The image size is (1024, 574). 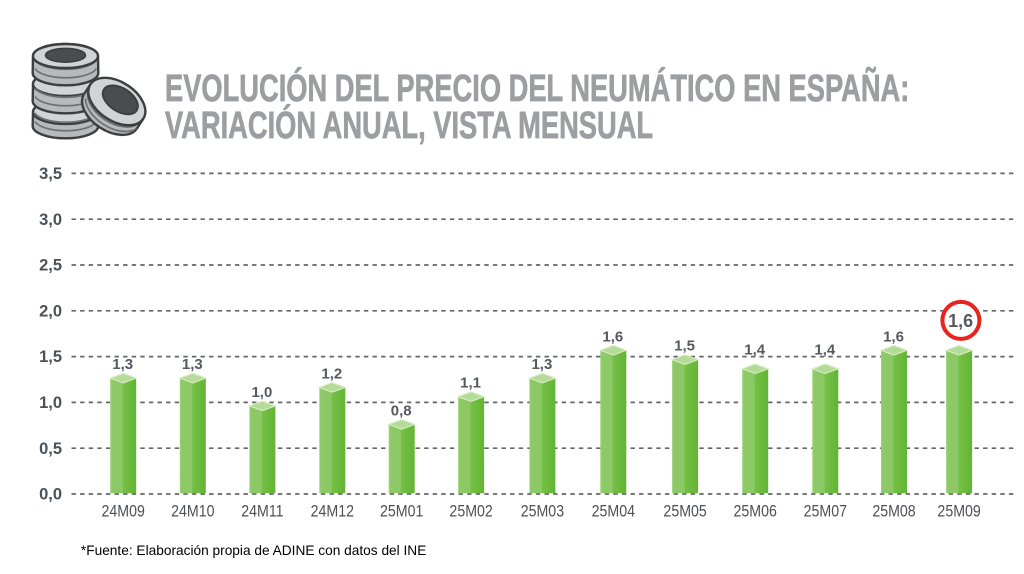 I want to click on svg-text: 24M10, so click(x=192, y=512).